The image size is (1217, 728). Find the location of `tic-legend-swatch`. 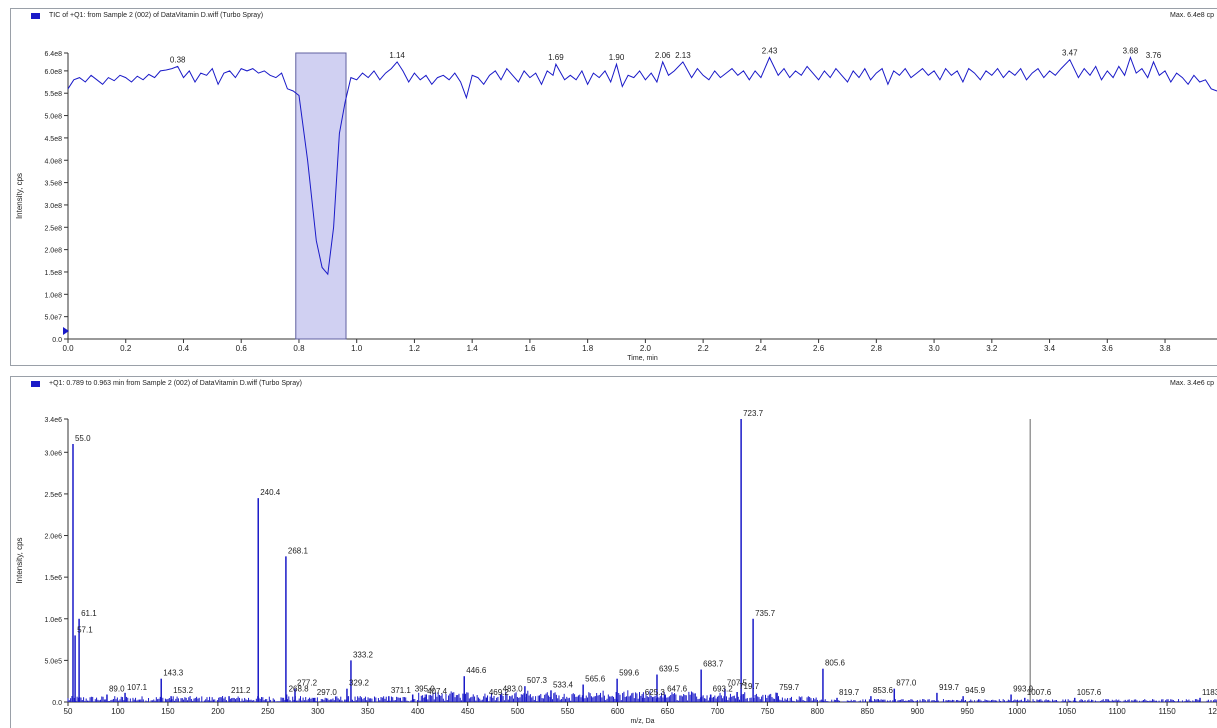

tic-legend-swatch is located at coordinates (35, 16).